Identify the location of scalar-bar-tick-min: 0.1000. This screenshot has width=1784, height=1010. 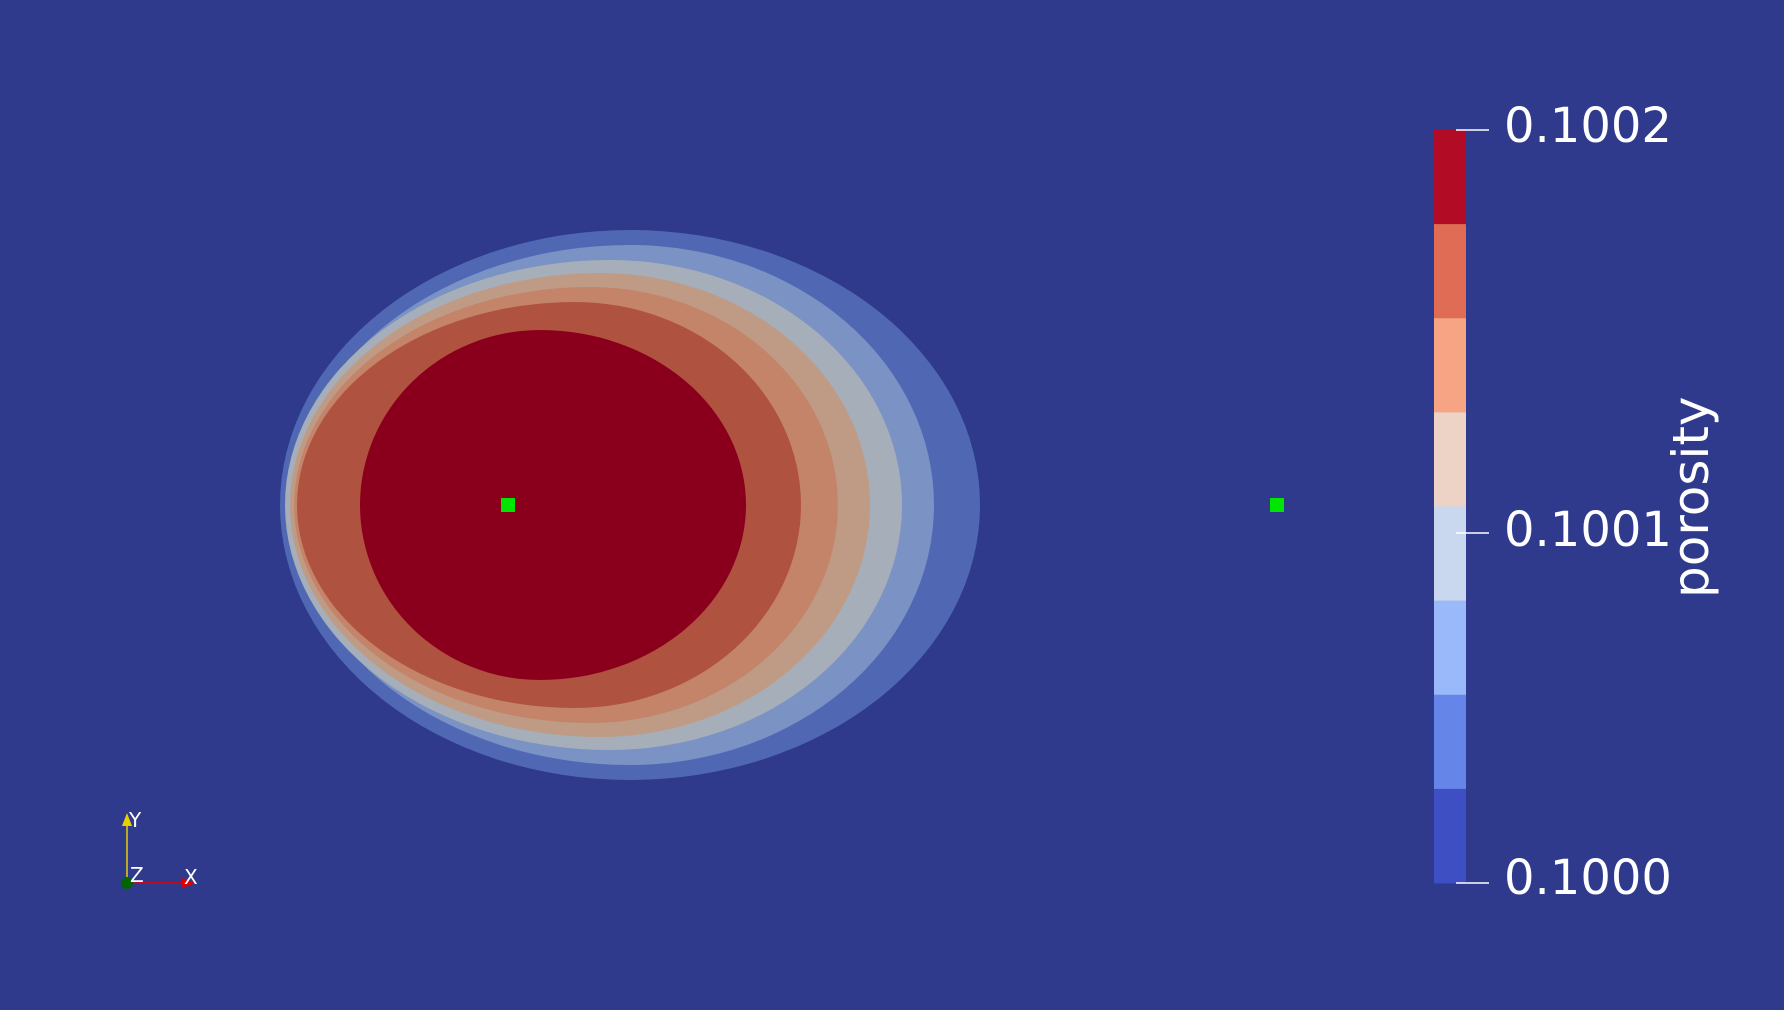
(1588, 878).